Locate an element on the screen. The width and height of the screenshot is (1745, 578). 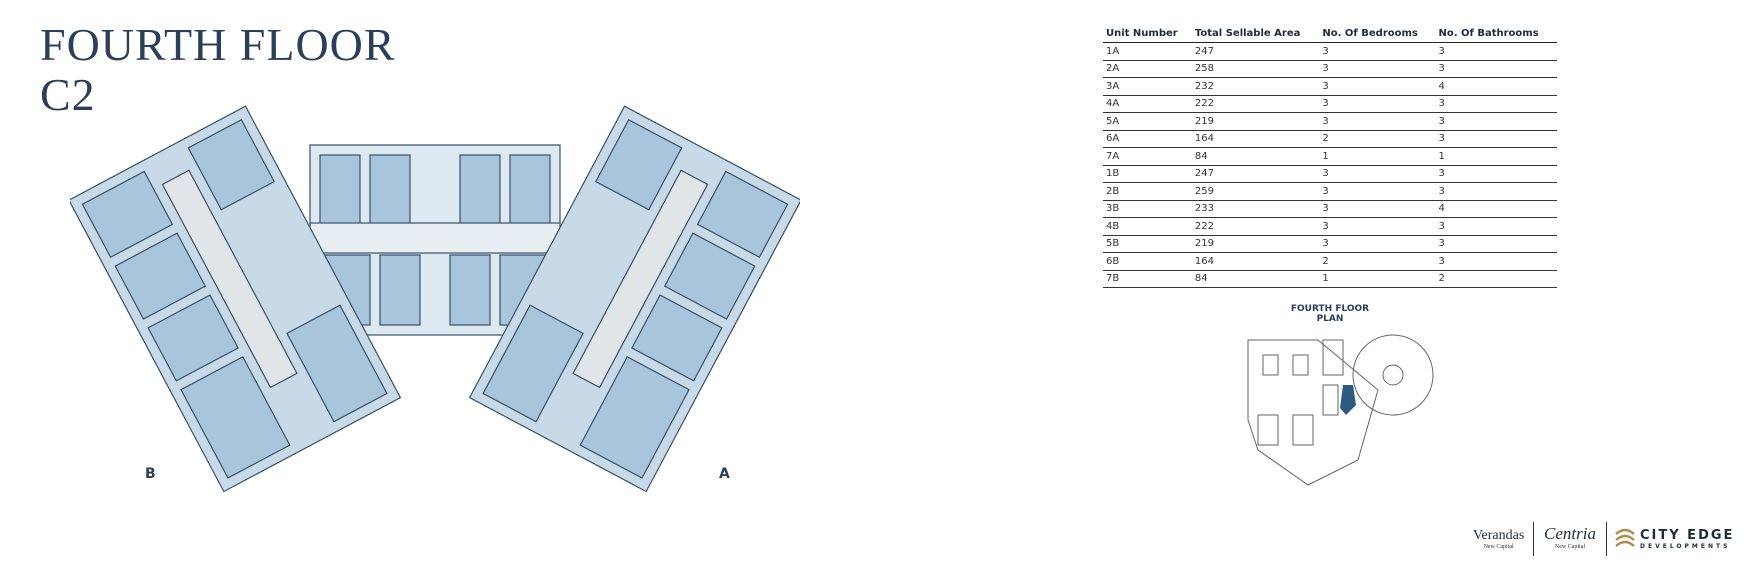
logo-sub: DEVELOPMENTS is located at coordinates (1685, 546).